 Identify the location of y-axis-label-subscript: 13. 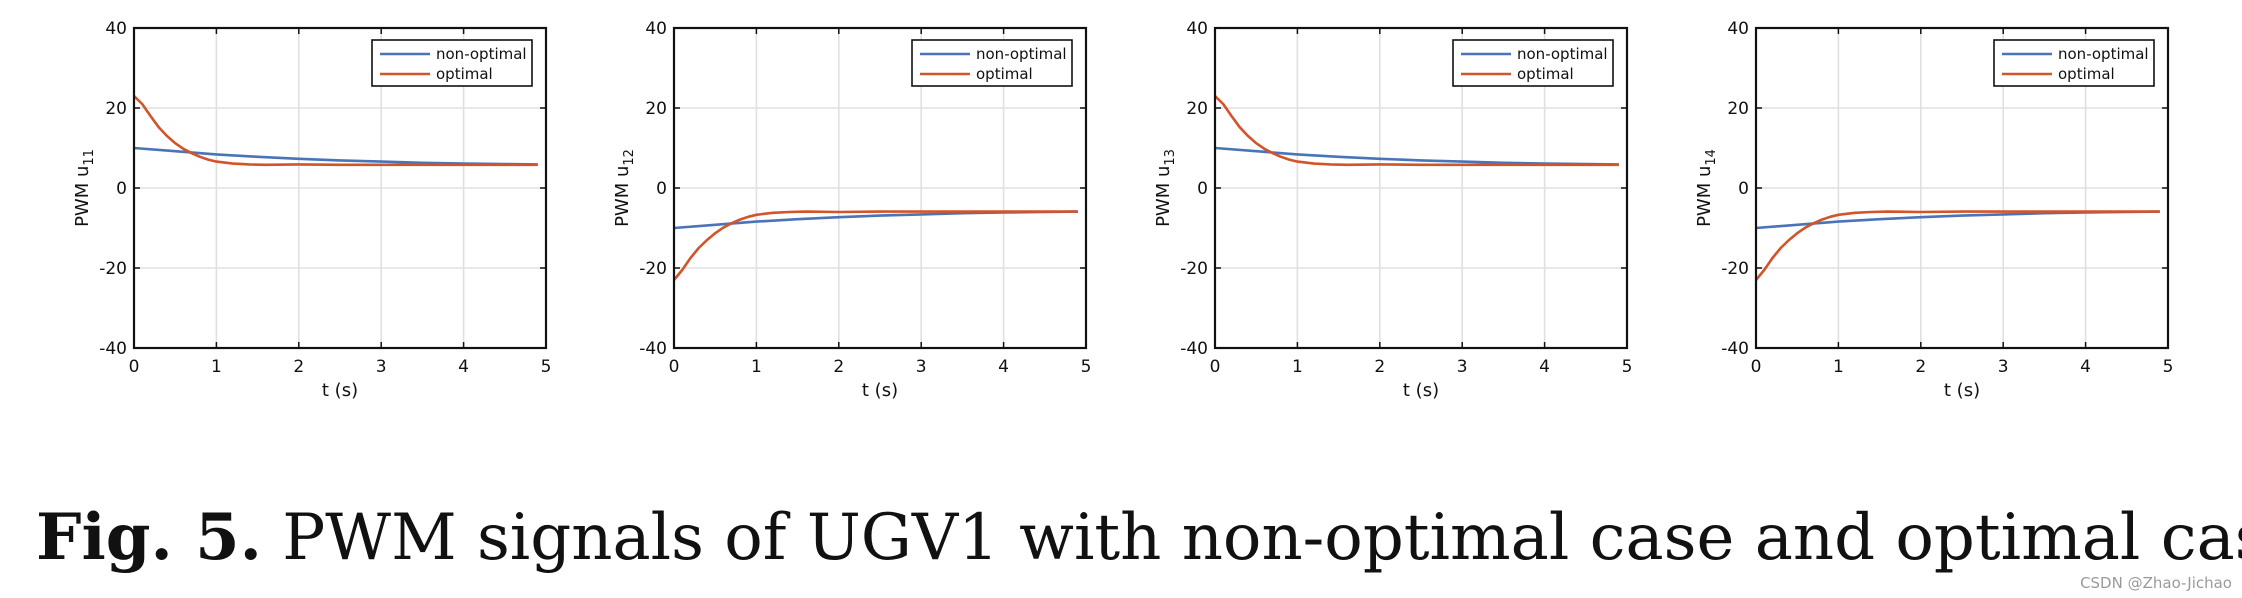
(1170, 157).